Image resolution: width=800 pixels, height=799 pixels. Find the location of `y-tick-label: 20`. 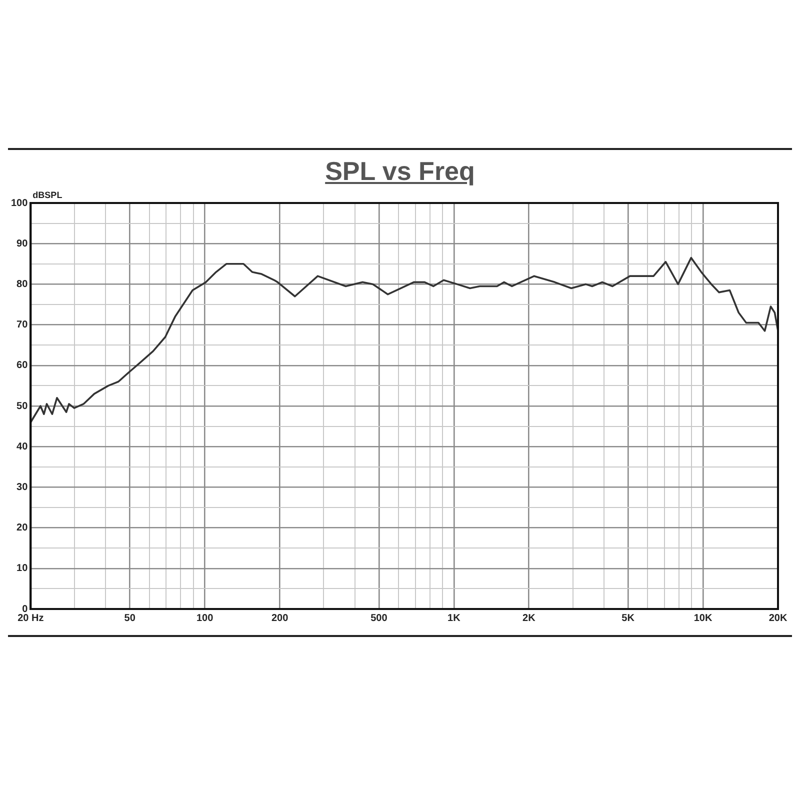

y-tick-label: 20 is located at coordinates (22, 528).